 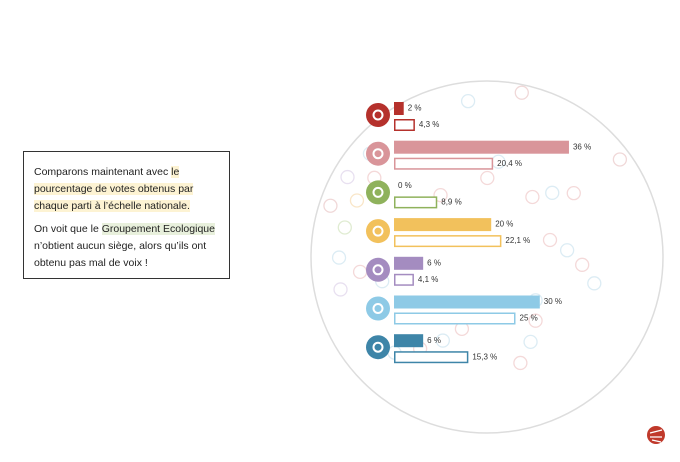 What do you see at coordinates (504, 224) in the screenshot?
I see `value-label: 20 %` at bounding box center [504, 224].